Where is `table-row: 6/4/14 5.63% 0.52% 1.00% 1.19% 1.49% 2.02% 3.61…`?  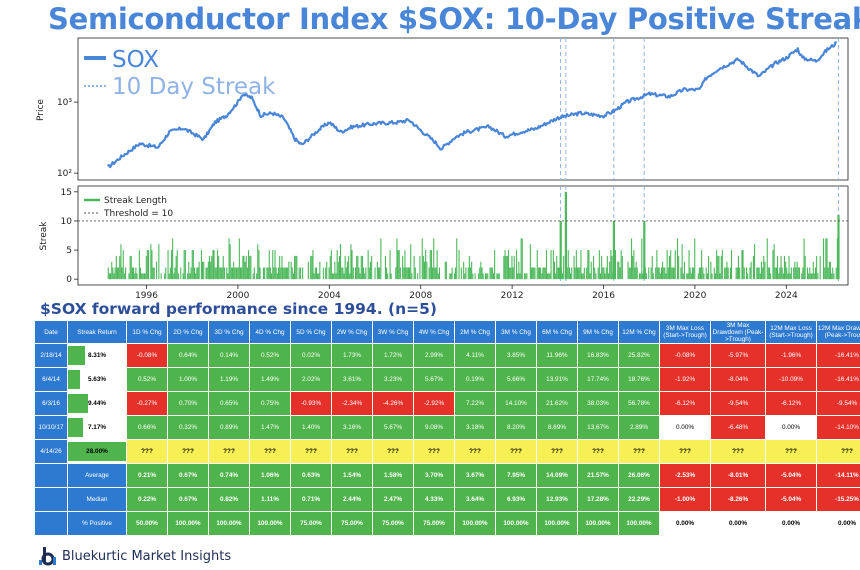
table-row: 6/4/14 5.63% 0.52% 1.00% 1.19% 1.49% 2.02% 3.61… is located at coordinates (447, 379).